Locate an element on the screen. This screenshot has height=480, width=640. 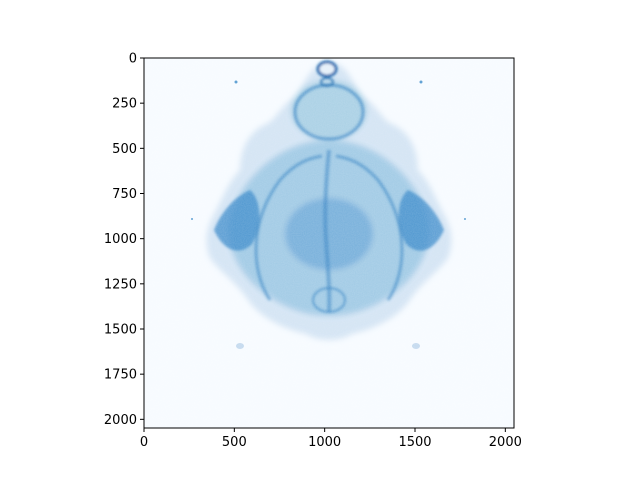
x-tick-label: 0 is located at coordinates (144, 442).